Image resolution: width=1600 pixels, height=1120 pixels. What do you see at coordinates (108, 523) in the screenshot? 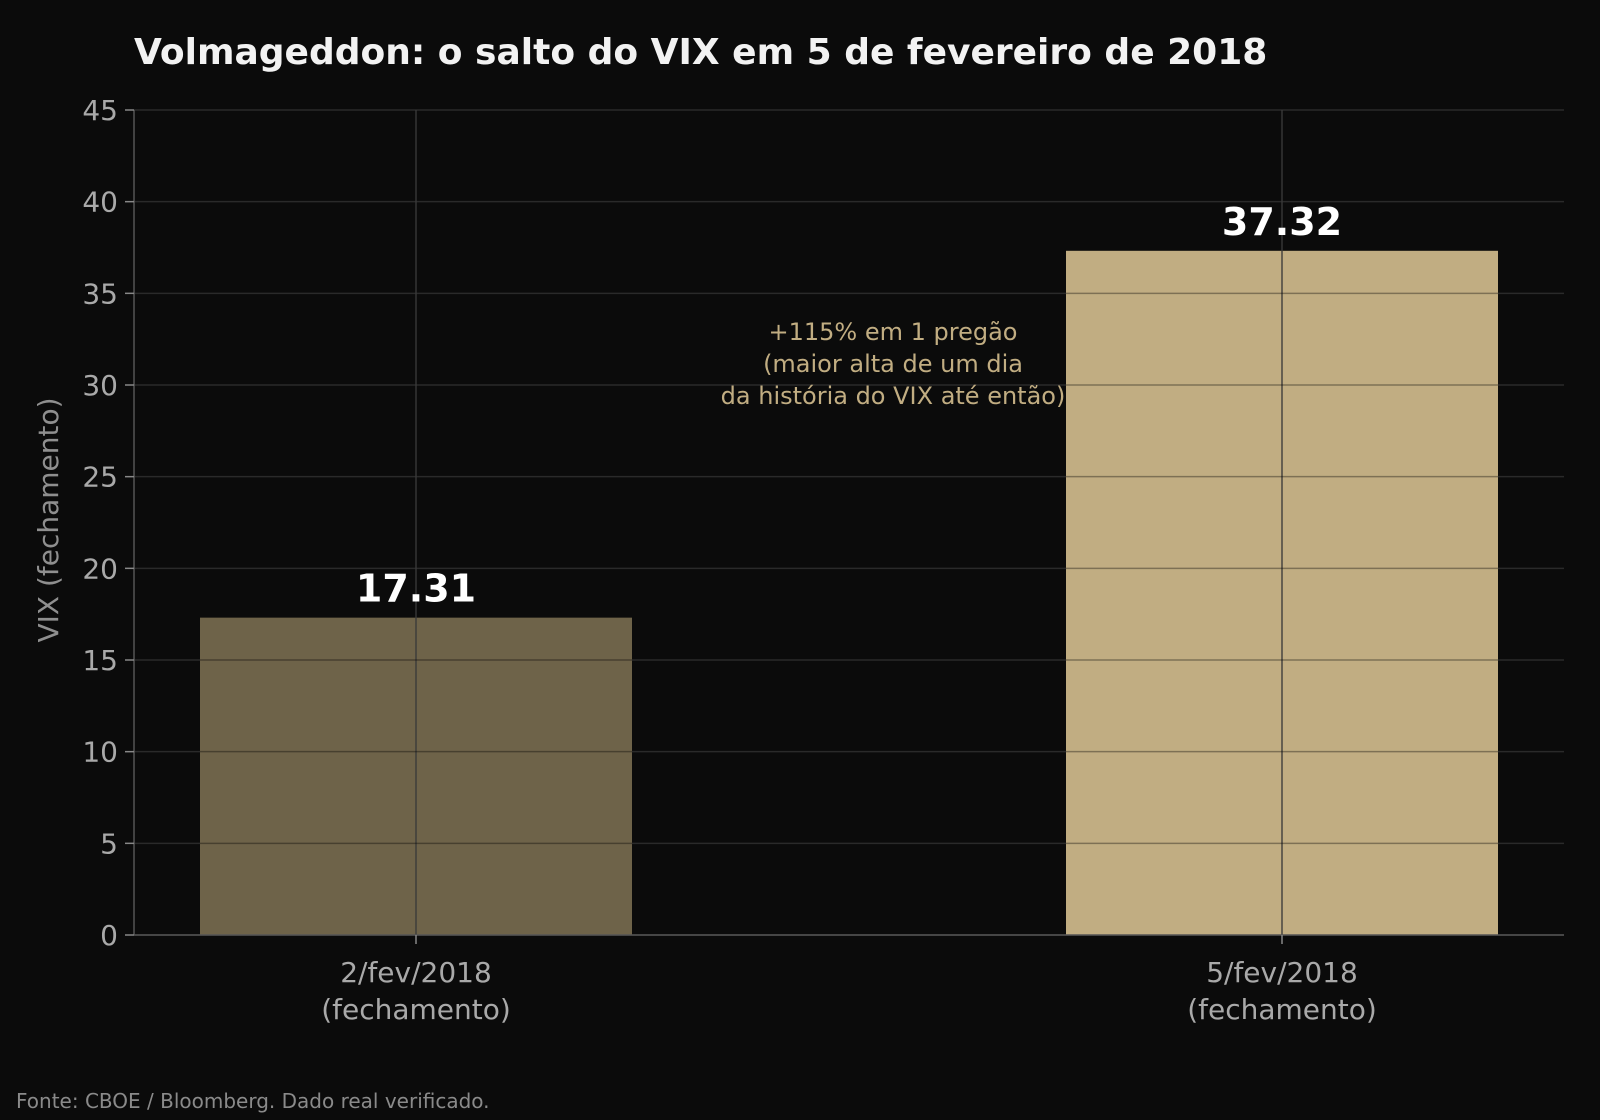
I see `y-ticks: 0 5 10 15 20 25 30 35 40 45` at bounding box center [108, 523].